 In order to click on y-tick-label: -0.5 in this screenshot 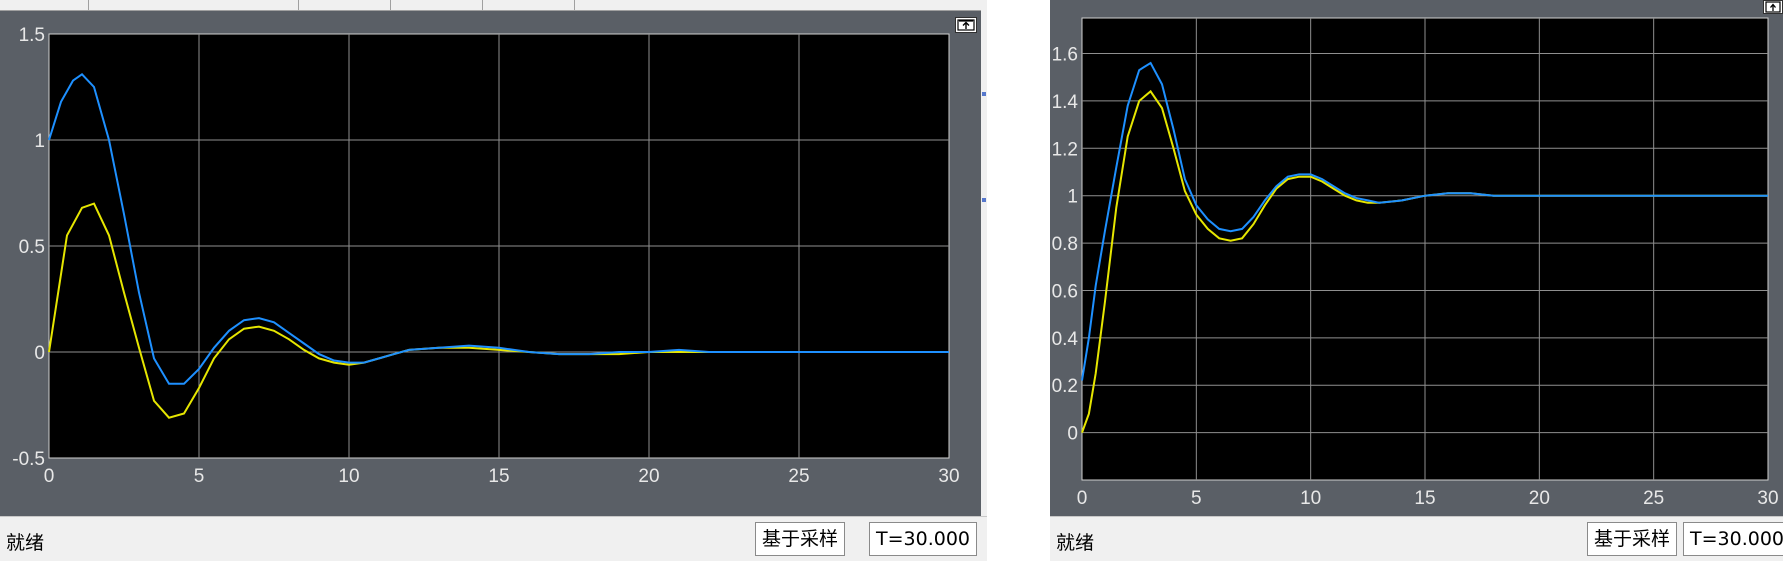, I will do `click(28, 459)`.